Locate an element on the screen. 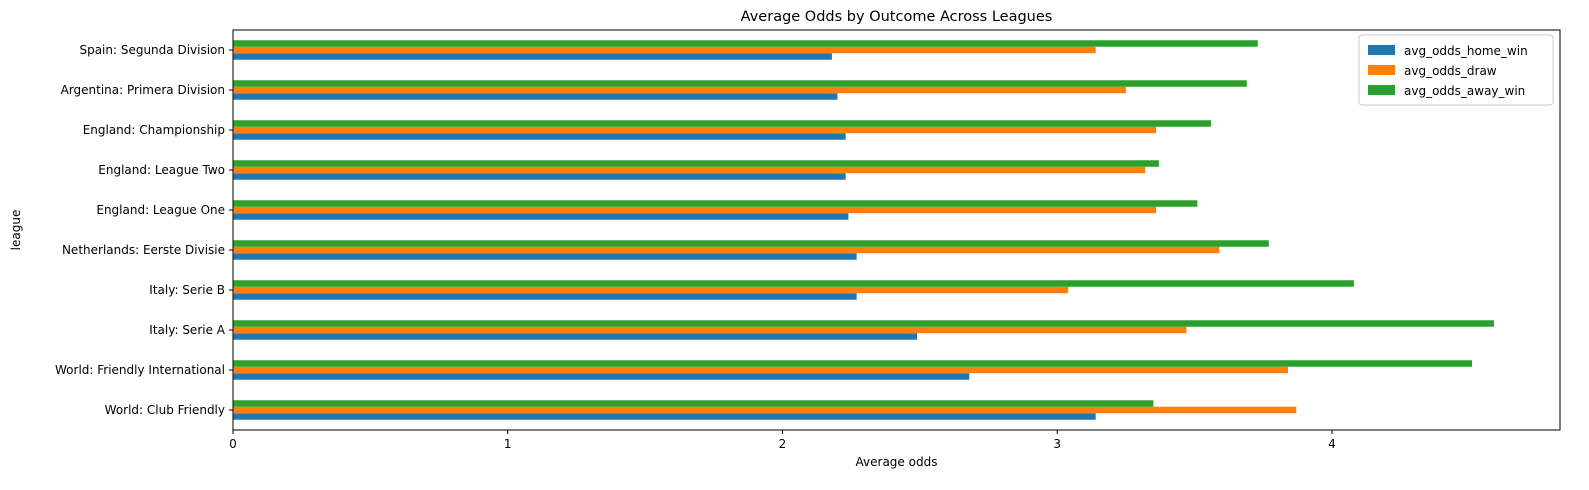  x-tick-label: 0 is located at coordinates (233, 444).